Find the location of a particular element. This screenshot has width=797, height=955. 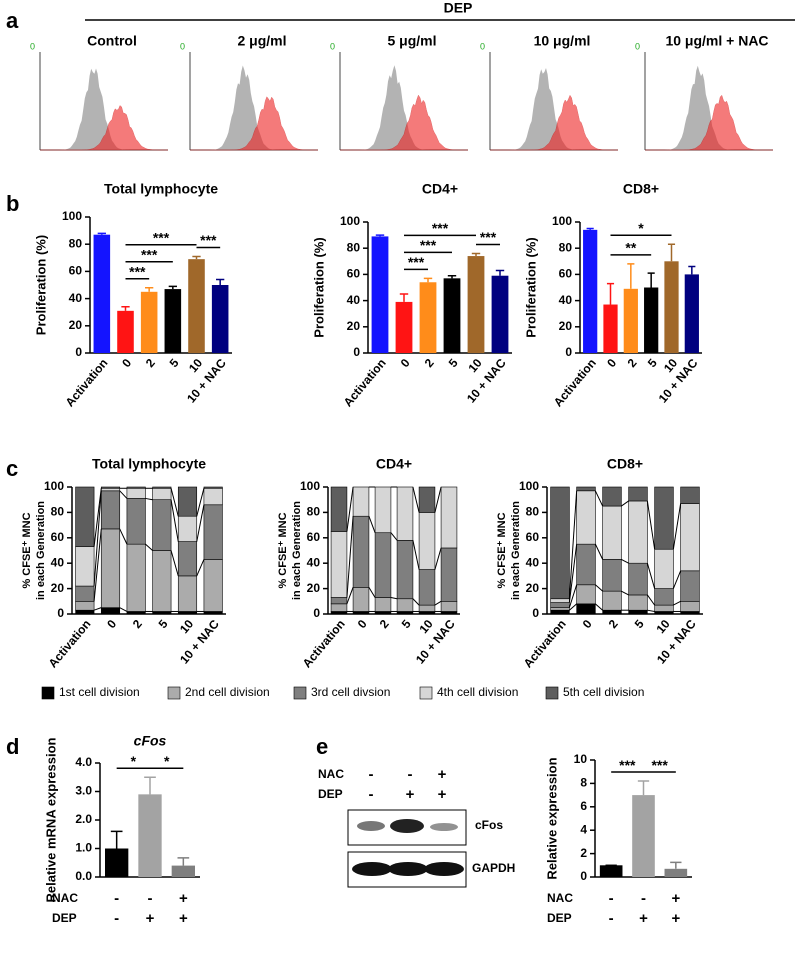

histogram-title: 5 μg/ml is located at coordinates (411, 41).